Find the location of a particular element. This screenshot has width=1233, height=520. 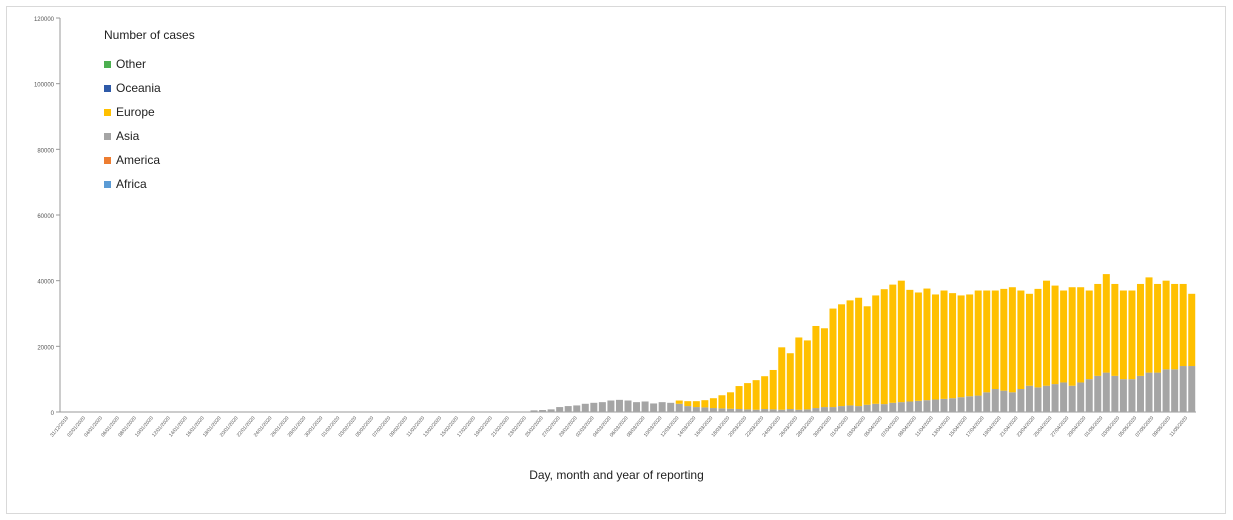

legend-label: Other is located at coordinates (131, 64).